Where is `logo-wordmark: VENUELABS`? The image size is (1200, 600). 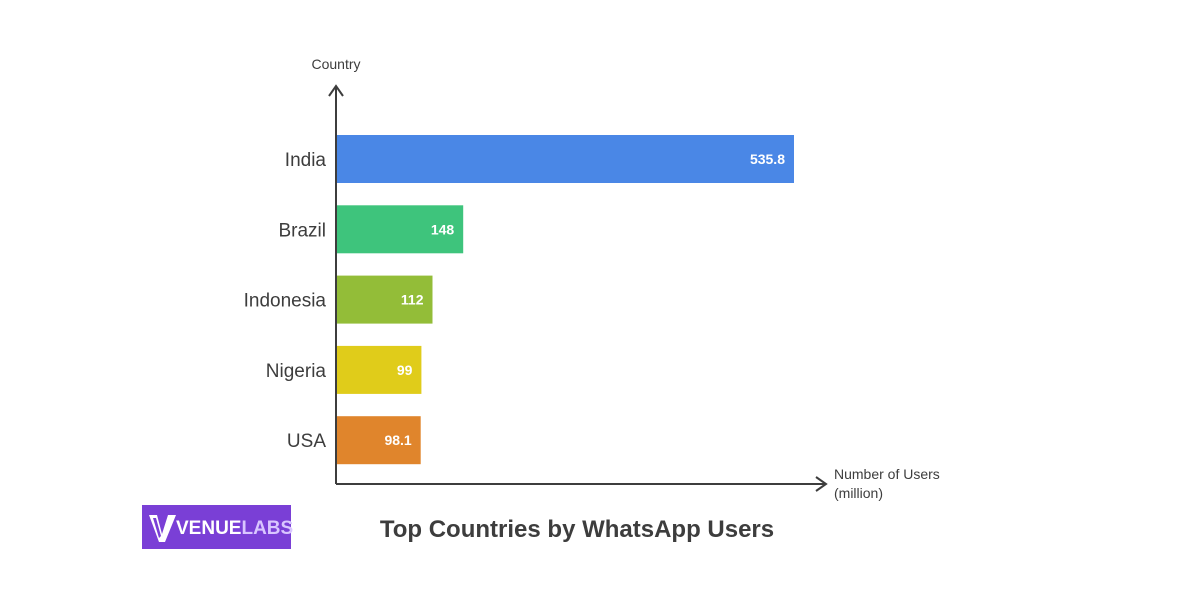
logo-wordmark: VENUELABS is located at coordinates (234, 528).